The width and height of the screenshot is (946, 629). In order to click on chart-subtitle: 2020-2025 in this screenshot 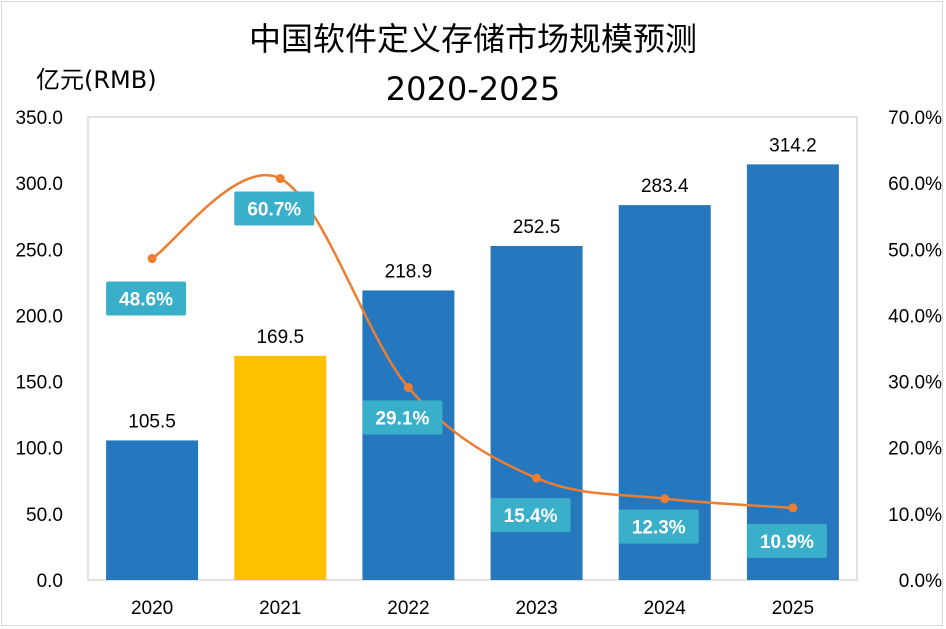, I will do `click(473, 89)`.